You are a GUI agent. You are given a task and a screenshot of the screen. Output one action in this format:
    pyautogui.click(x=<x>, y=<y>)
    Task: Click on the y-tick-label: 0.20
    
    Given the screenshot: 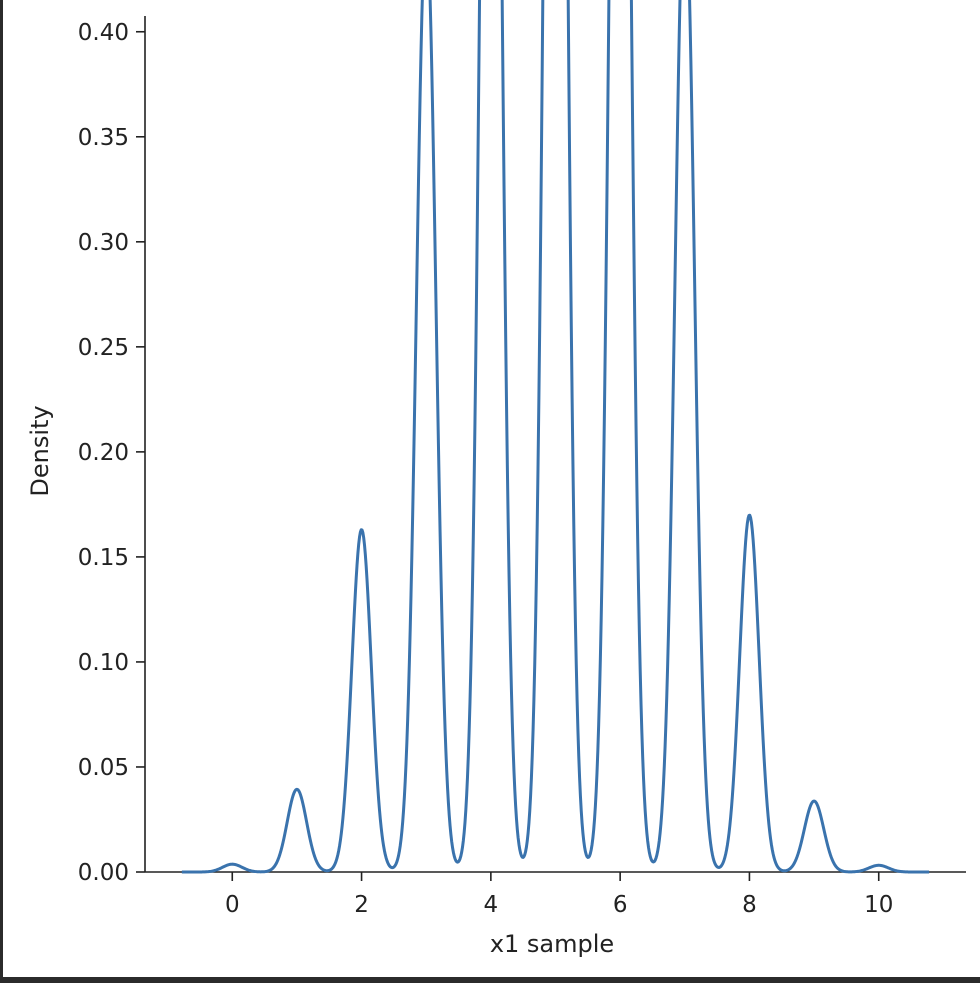 What is the action you would take?
    pyautogui.click(x=103, y=453)
    